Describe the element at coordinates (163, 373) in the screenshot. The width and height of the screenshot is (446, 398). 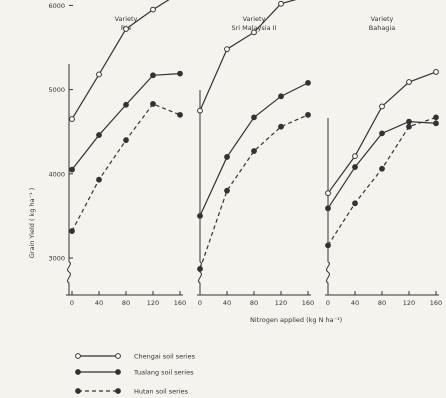
I see `legend-label: Tualang soil series` at that location.